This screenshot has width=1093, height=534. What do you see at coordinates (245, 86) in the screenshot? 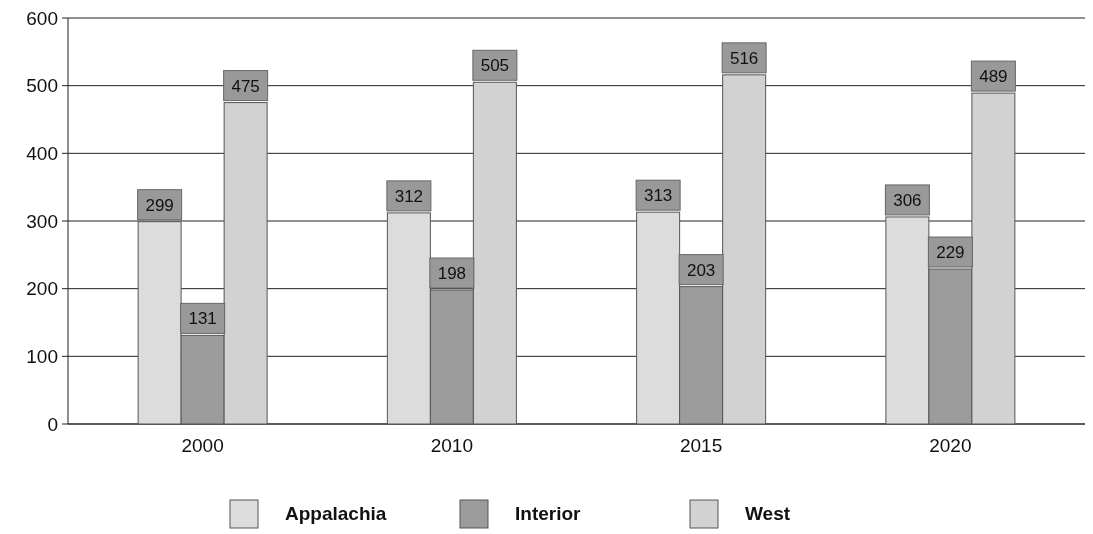
I see `data-label: 475` at bounding box center [245, 86].